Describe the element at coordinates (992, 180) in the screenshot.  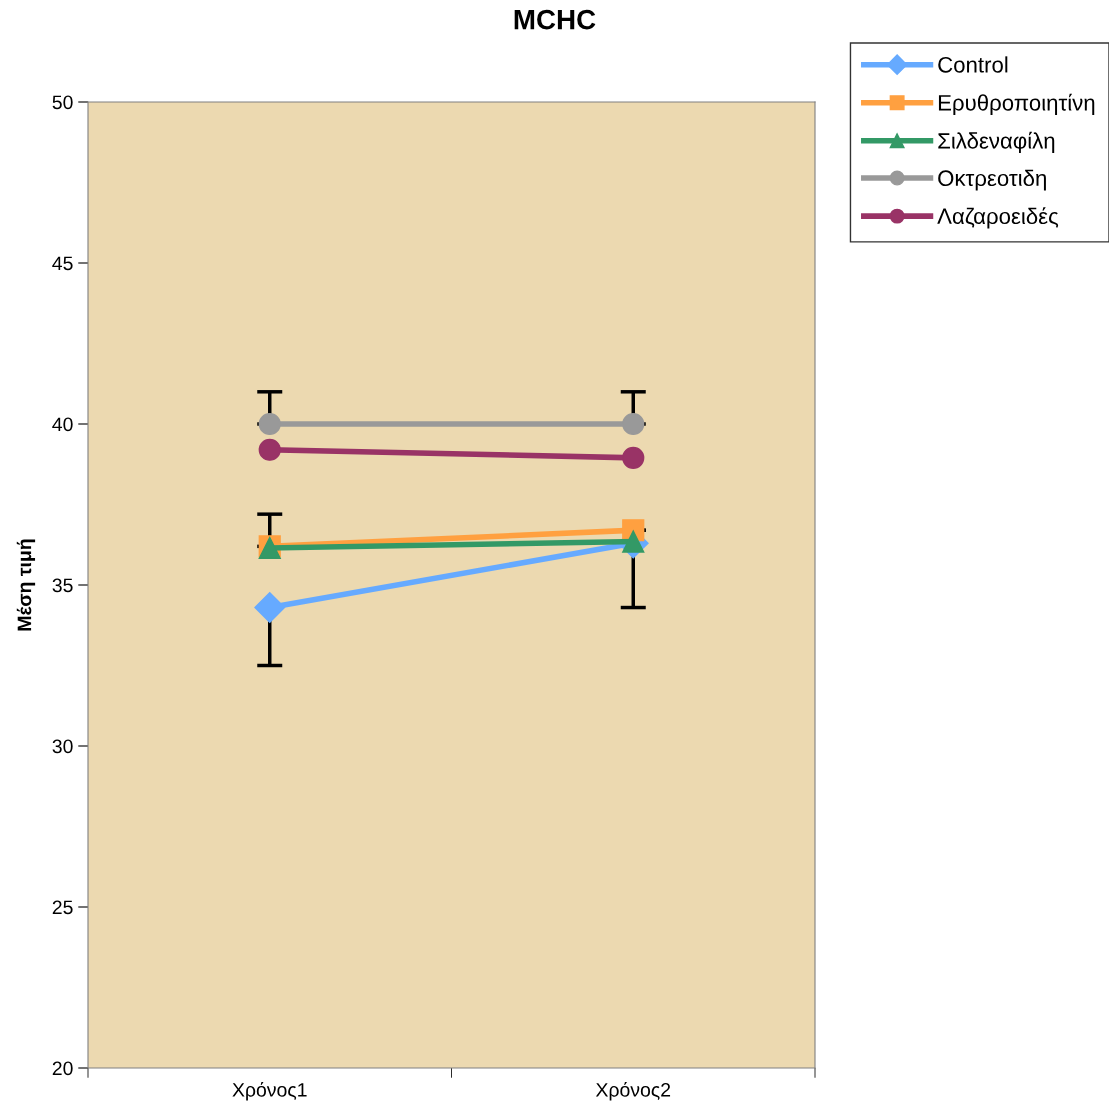
I see `legend-label: Οκτρεοτιδη` at that location.